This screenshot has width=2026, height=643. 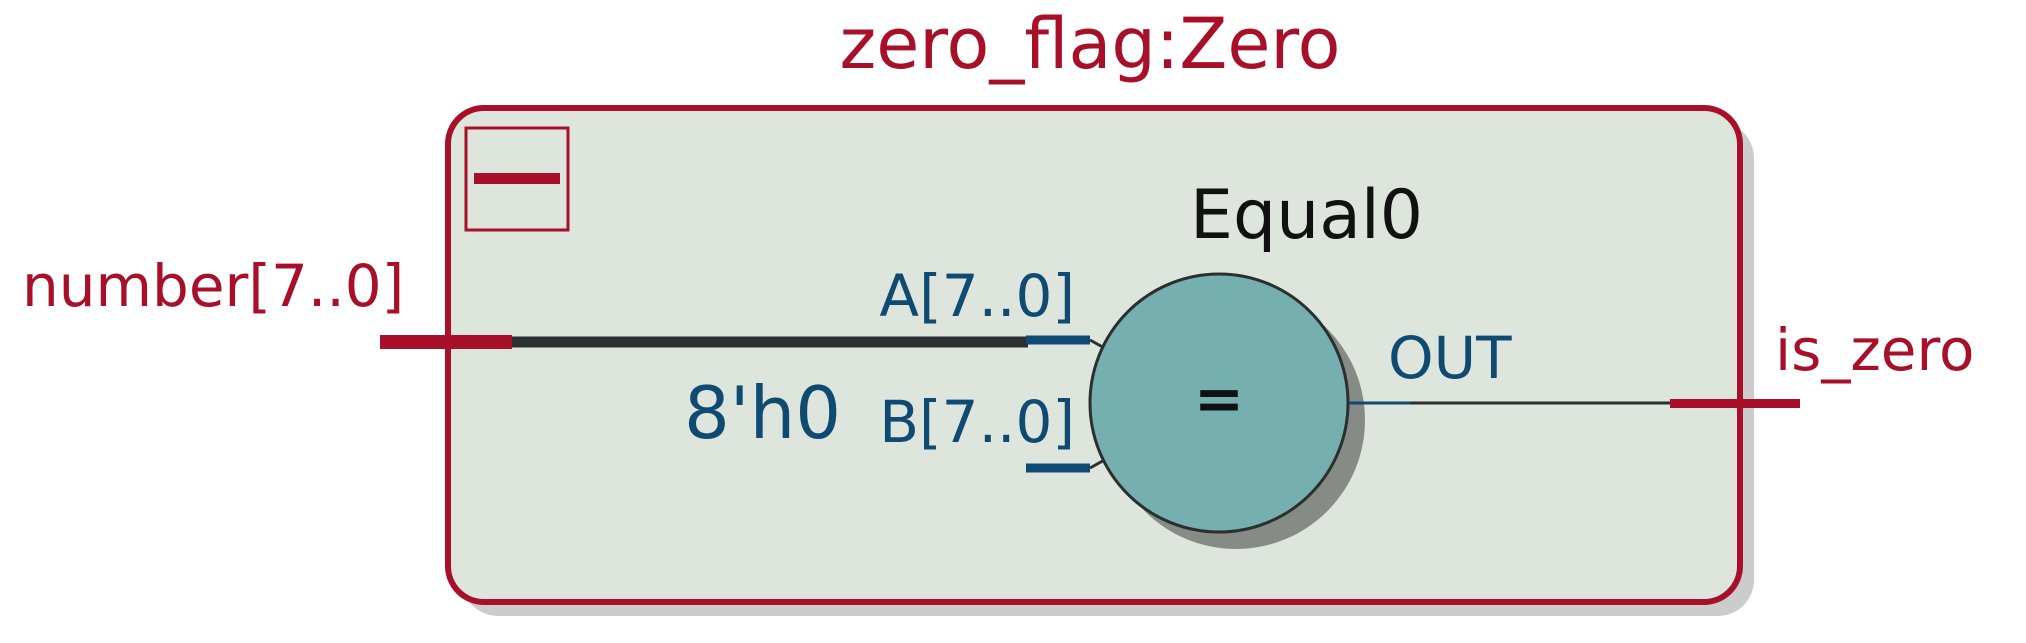 What do you see at coordinates (213, 286) in the screenshot?
I see `input-port-label: number[7..0]` at bounding box center [213, 286].